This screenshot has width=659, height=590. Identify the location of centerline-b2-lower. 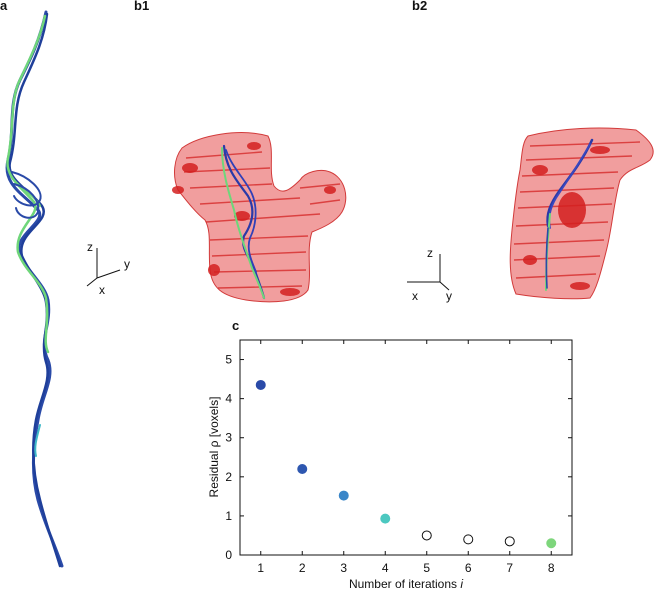
(547, 258).